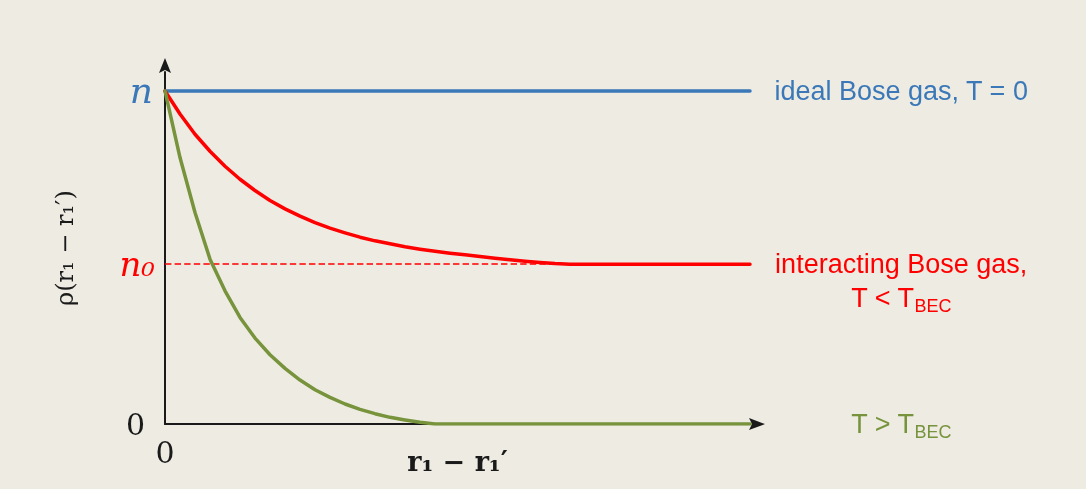 The image size is (1086, 489). Describe the element at coordinates (457, 461) in the screenshot. I see `x-axis-title: r₁ − r₁′` at that location.